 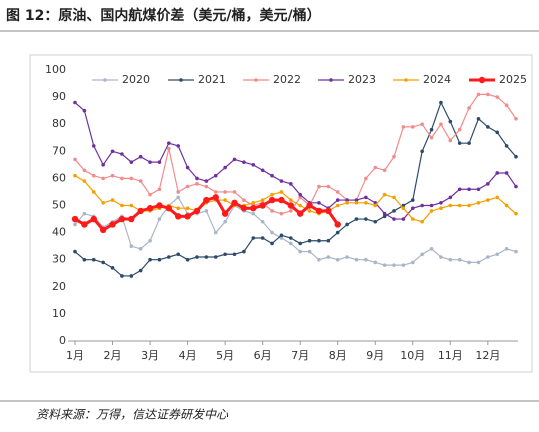 I want to click on x-tick-label: 8月, so click(x=338, y=355).